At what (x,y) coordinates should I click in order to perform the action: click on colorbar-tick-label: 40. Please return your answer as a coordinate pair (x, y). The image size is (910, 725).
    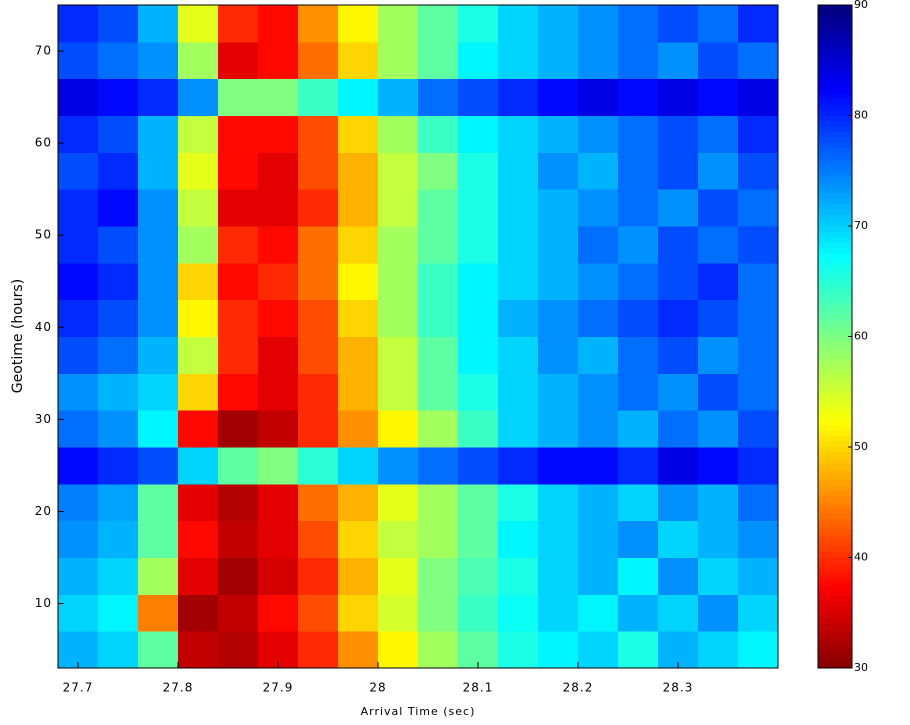
    Looking at the image, I should click on (861, 557).